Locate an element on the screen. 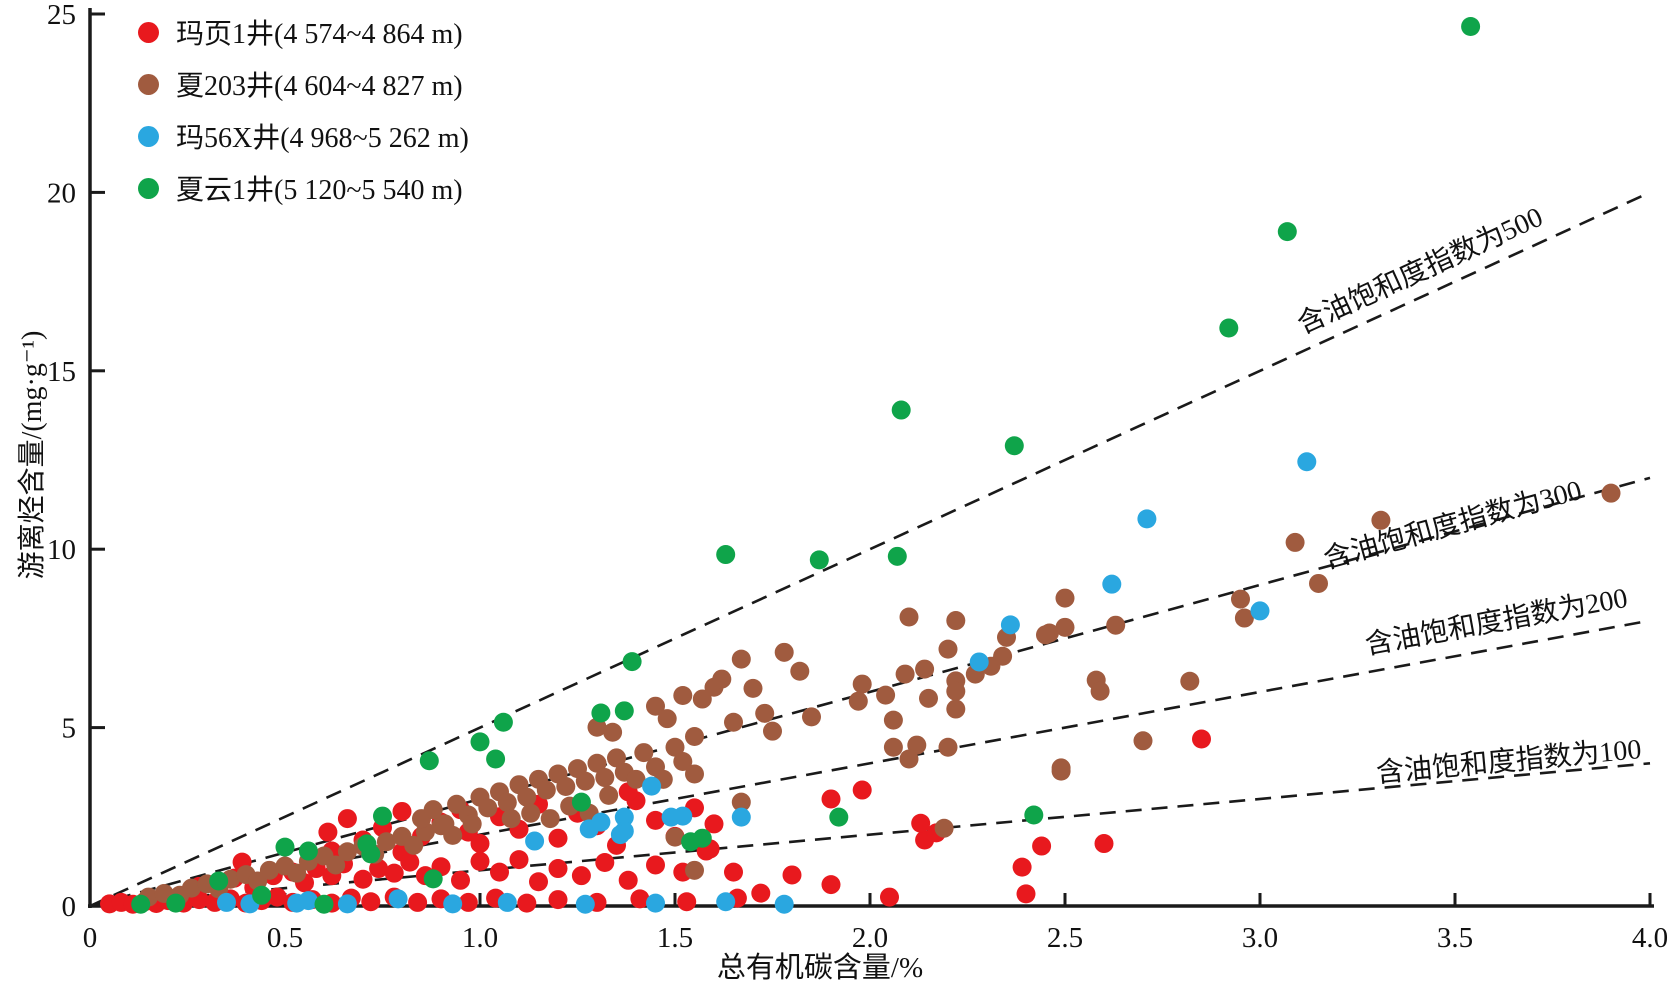 Image resolution: width=1671 pixels, height=992 pixels. y-tick-label: 25 is located at coordinates (61, 15).